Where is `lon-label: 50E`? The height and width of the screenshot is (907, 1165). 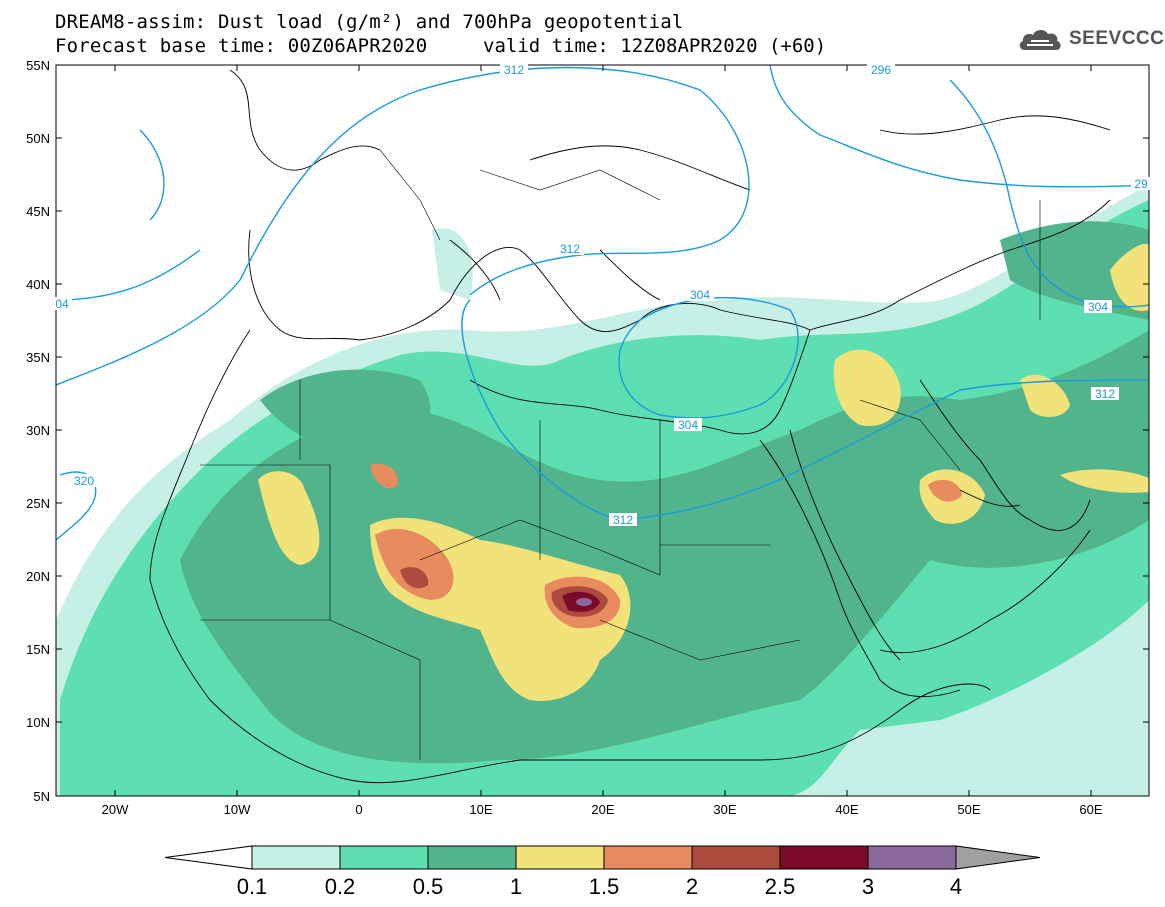
lon-label: 50E is located at coordinates (968, 809).